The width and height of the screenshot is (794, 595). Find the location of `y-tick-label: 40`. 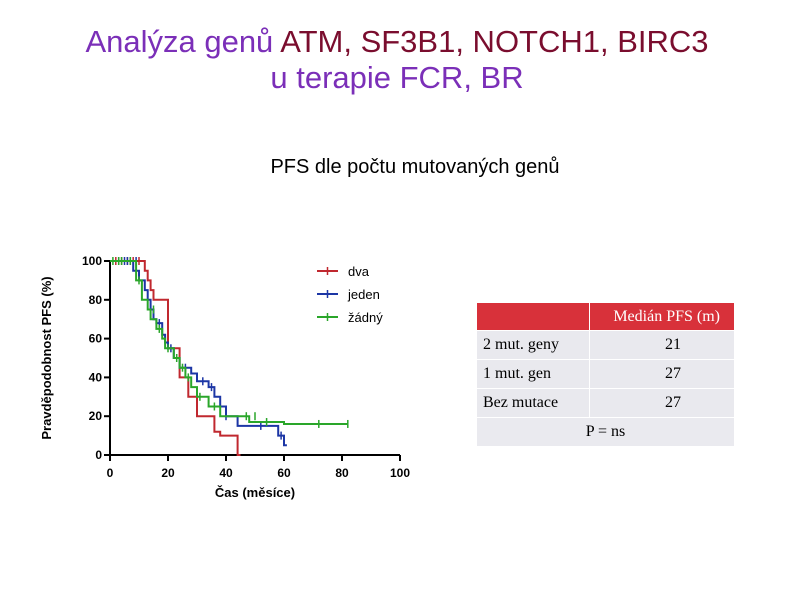

y-tick-label: 40 is located at coordinates (96, 377).